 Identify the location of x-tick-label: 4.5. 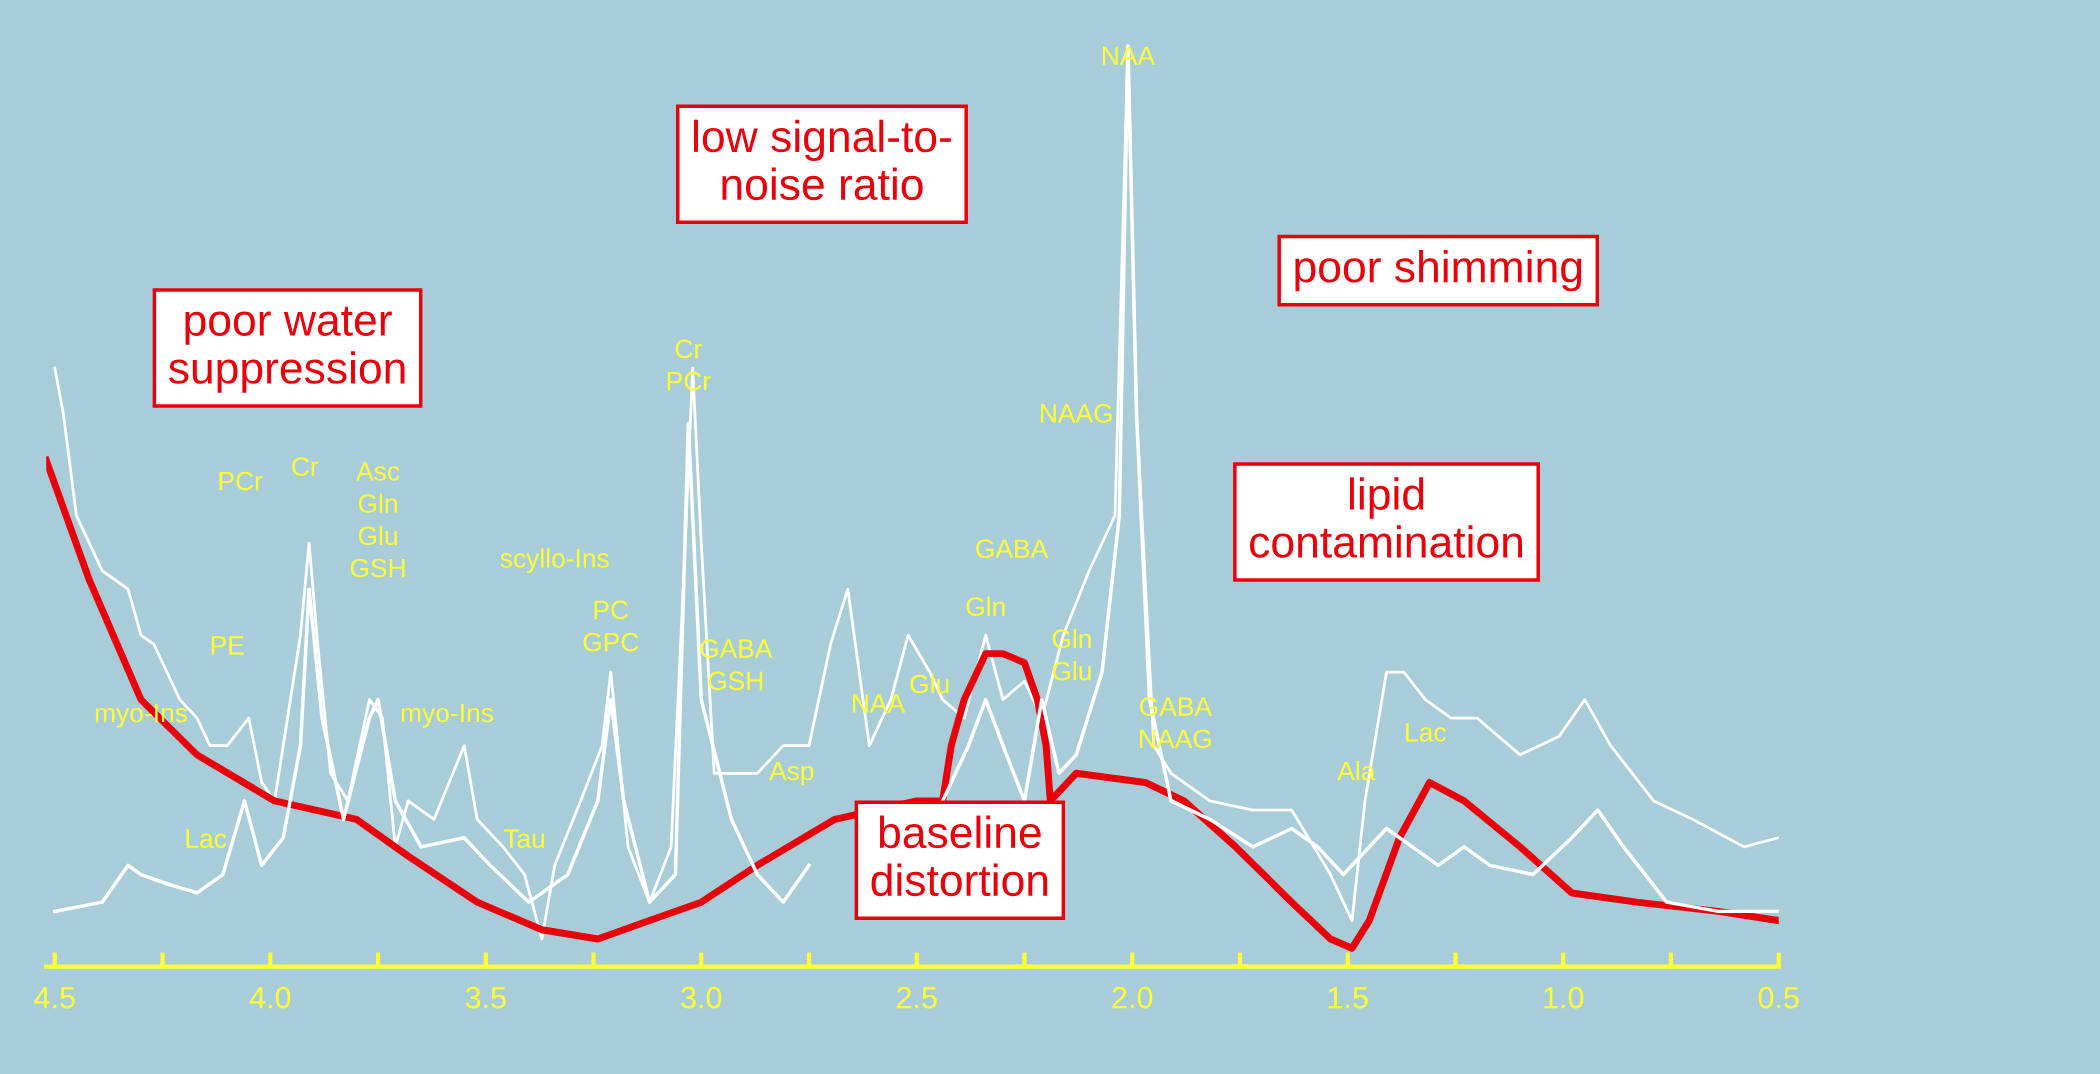
(54, 998).